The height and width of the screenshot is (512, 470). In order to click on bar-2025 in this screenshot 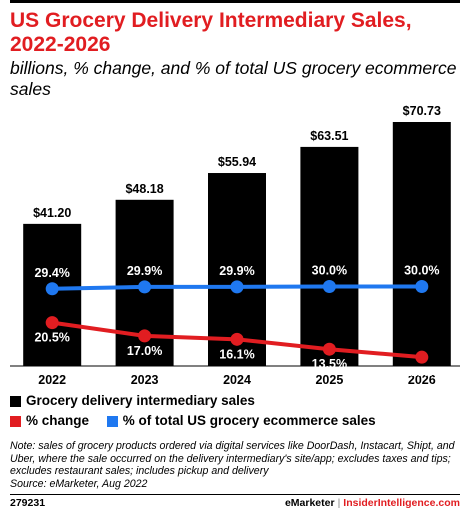, I will do `click(329, 256)`.